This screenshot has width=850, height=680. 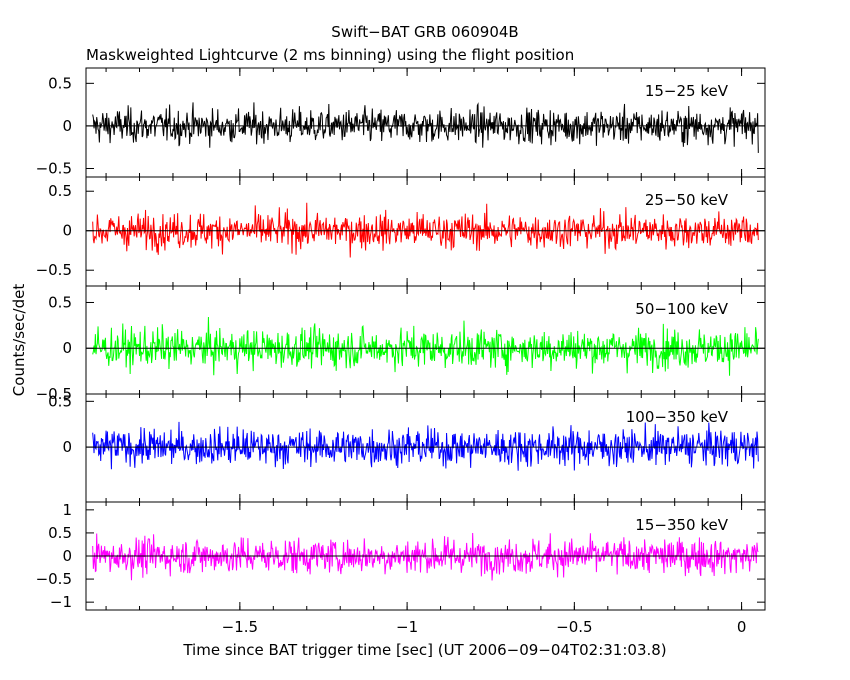 What do you see at coordinates (407, 627) in the screenshot?
I see `x-tick-label: −1` at bounding box center [407, 627].